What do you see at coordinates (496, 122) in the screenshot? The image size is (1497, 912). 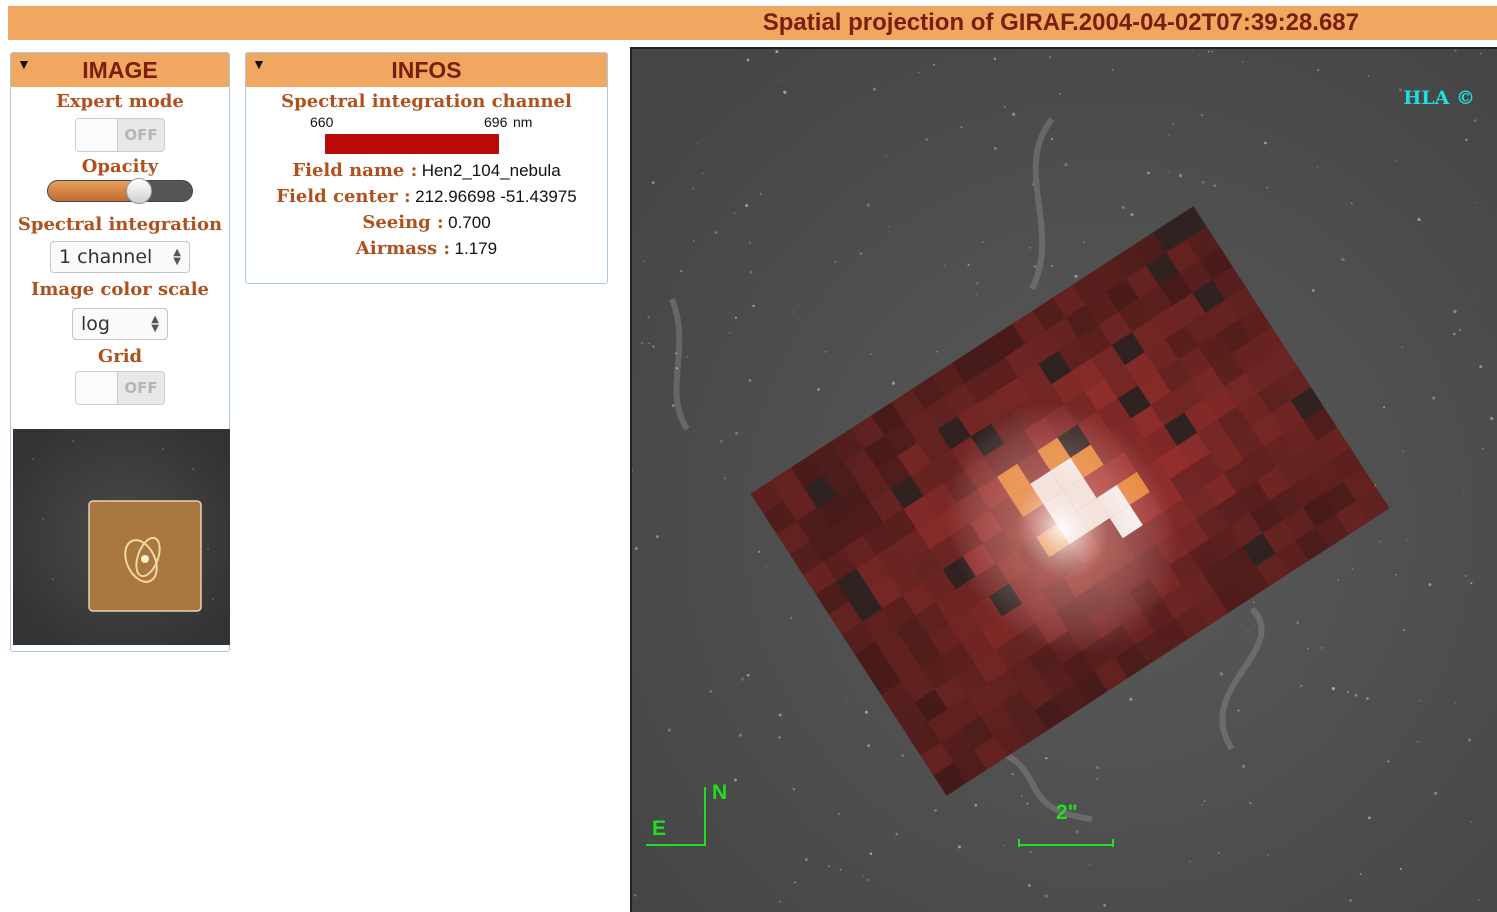 I see `channel-max: 696` at bounding box center [496, 122].